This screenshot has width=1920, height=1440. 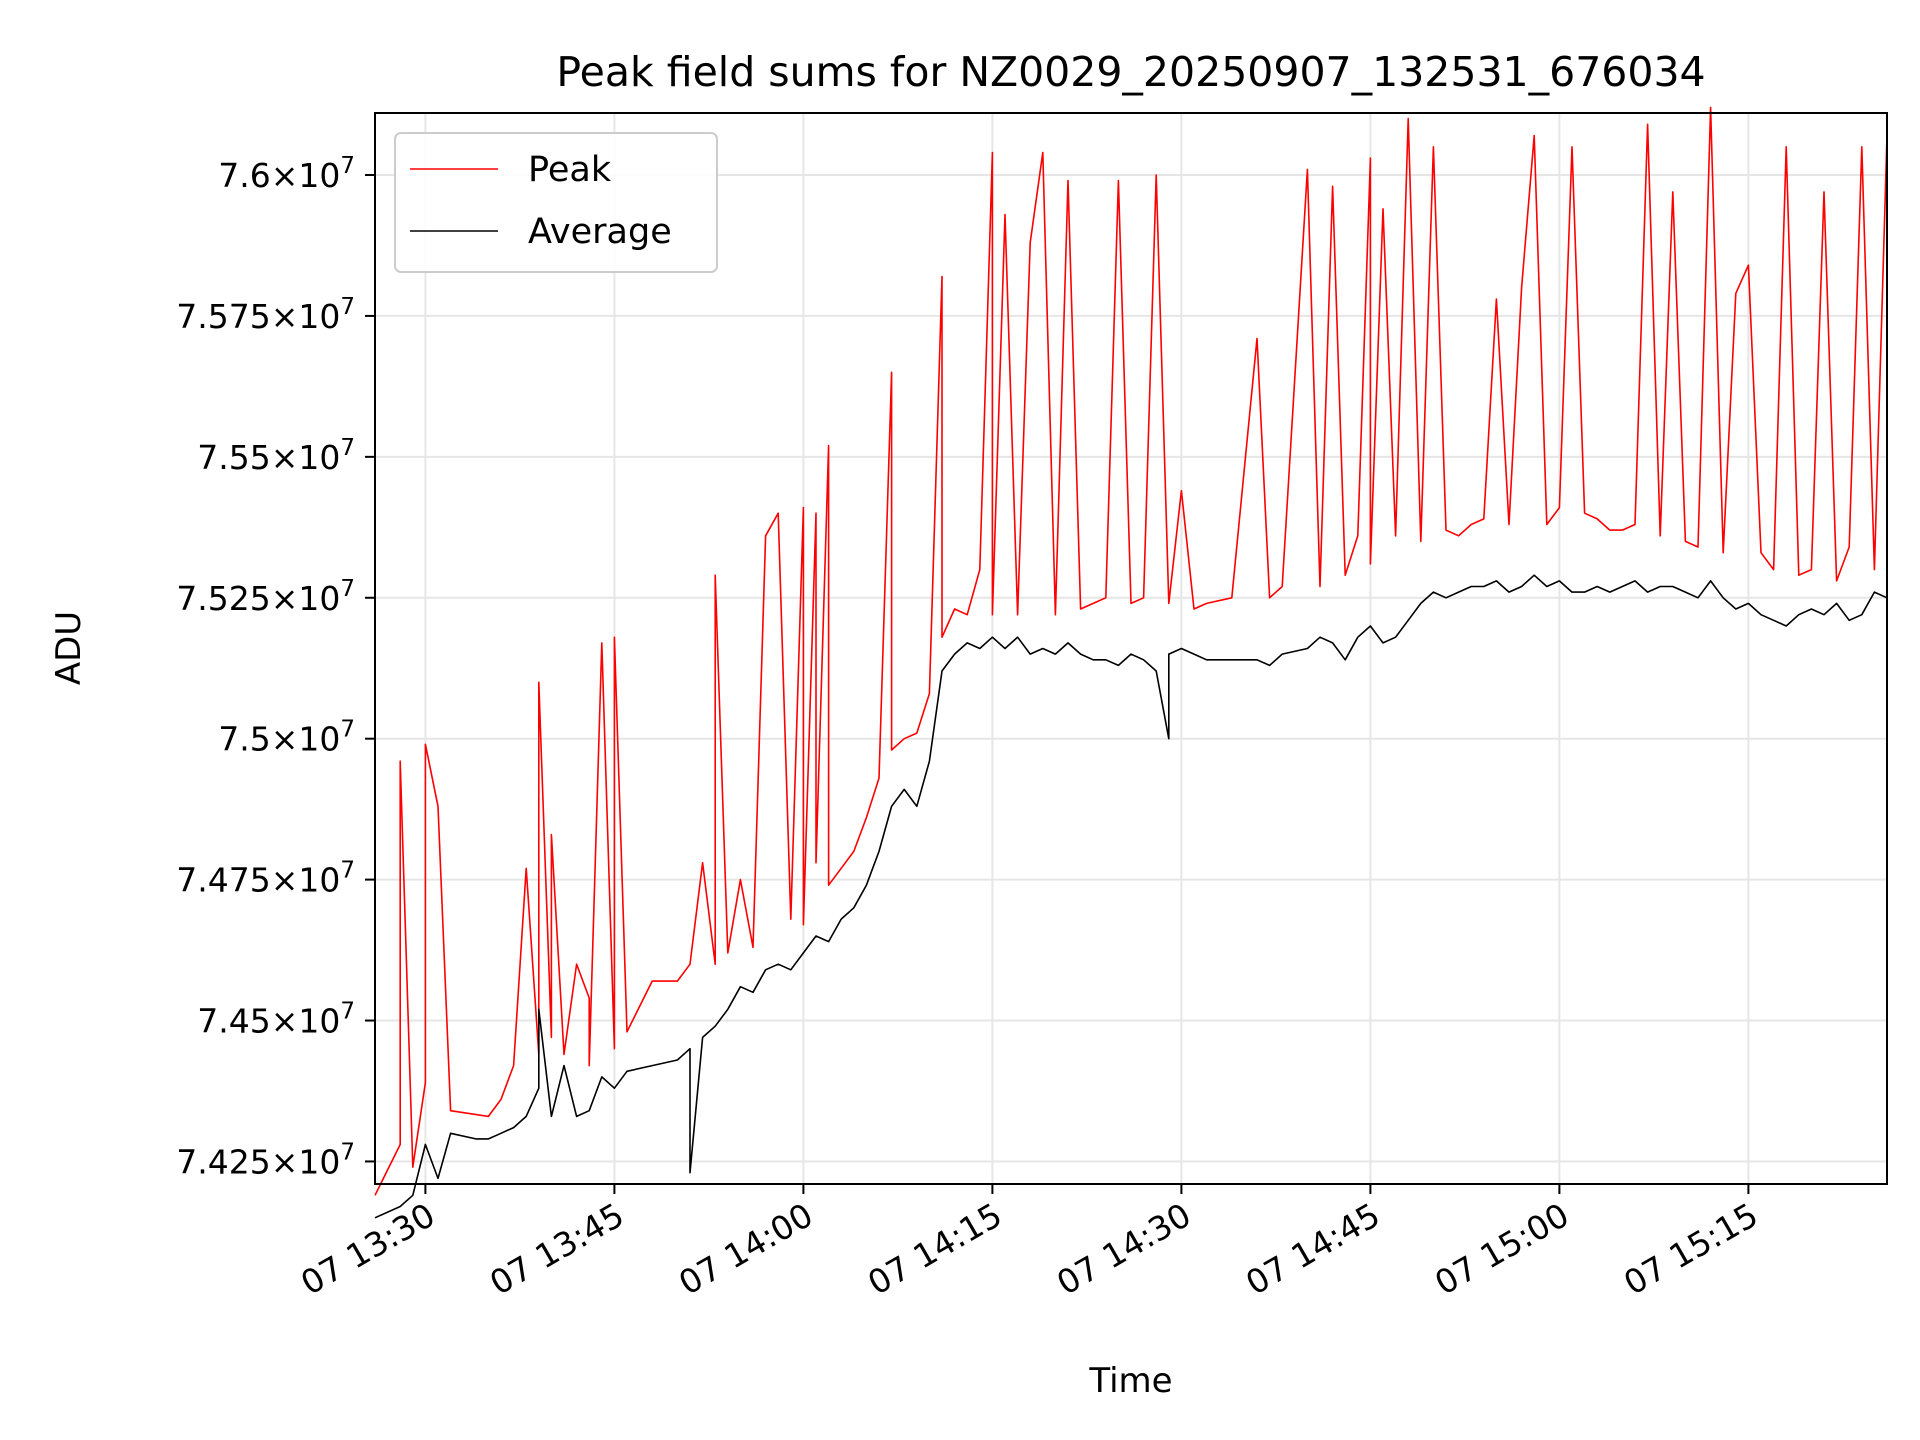 I want to click on legend-box, so click(x=556, y=202).